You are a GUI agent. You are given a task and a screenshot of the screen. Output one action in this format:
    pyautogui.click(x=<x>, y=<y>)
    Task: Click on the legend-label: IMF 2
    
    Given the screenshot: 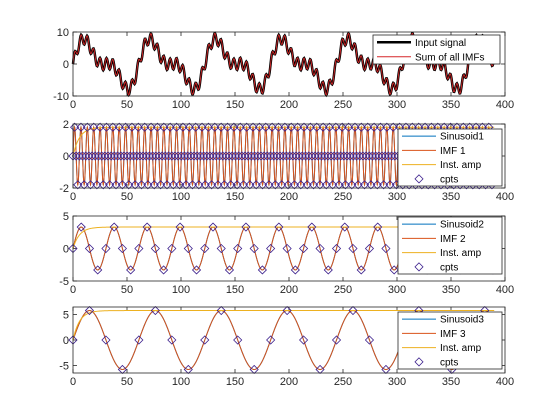 What is the action you would take?
    pyautogui.click(x=453, y=239)
    